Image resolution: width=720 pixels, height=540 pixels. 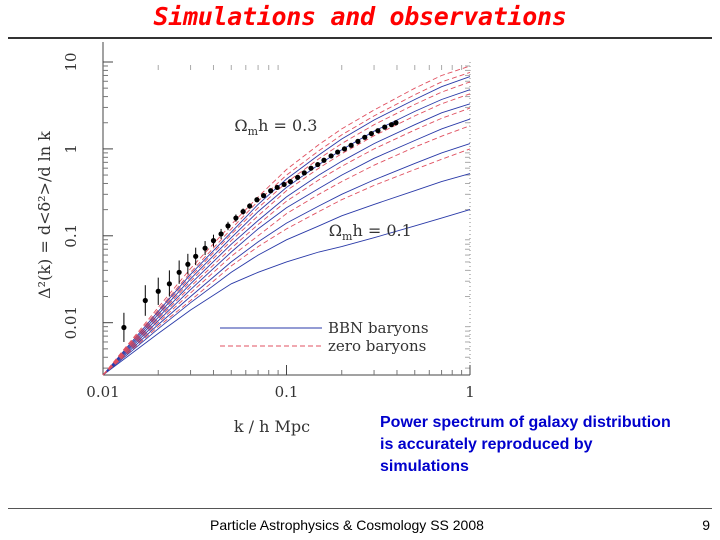 I want to click on x-tick-label: 0.01, so click(x=102, y=392).